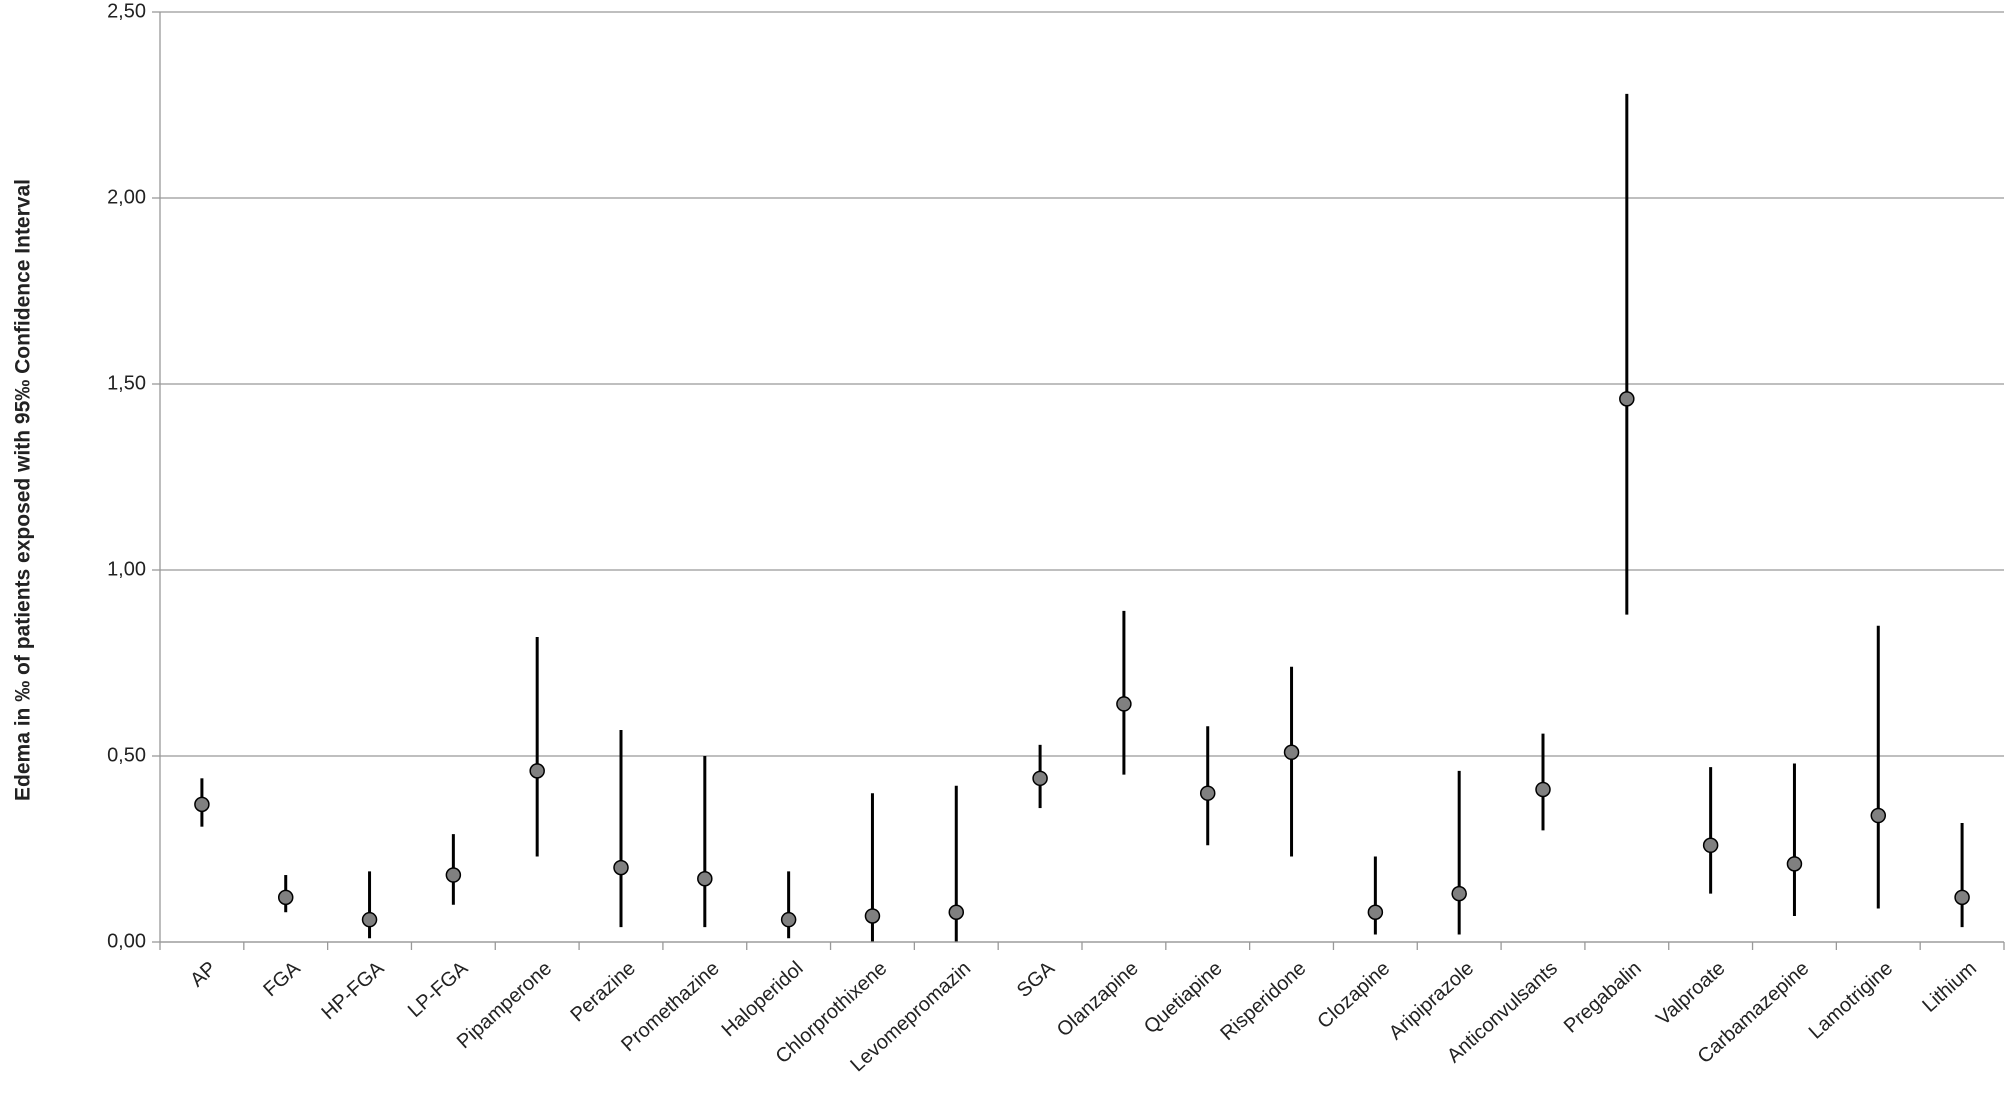 The width and height of the screenshot is (2010, 1113). I want to click on x-tick-label: Lithium, so click(1949, 986).